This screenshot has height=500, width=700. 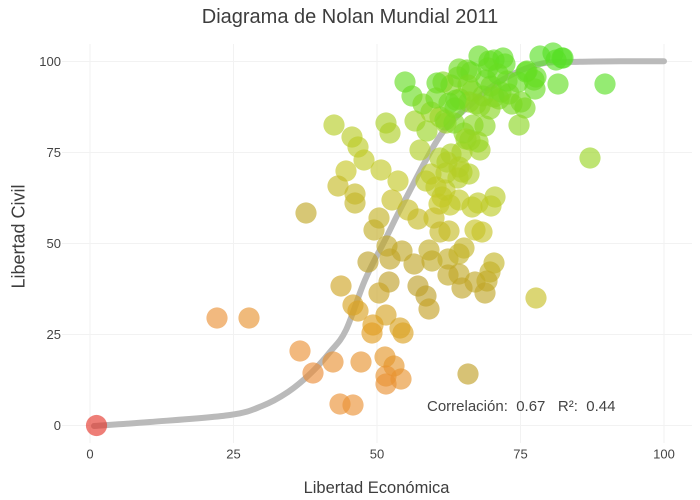 What do you see at coordinates (377, 488) in the screenshot?
I see `svg-text: Libertad Económica` at bounding box center [377, 488].